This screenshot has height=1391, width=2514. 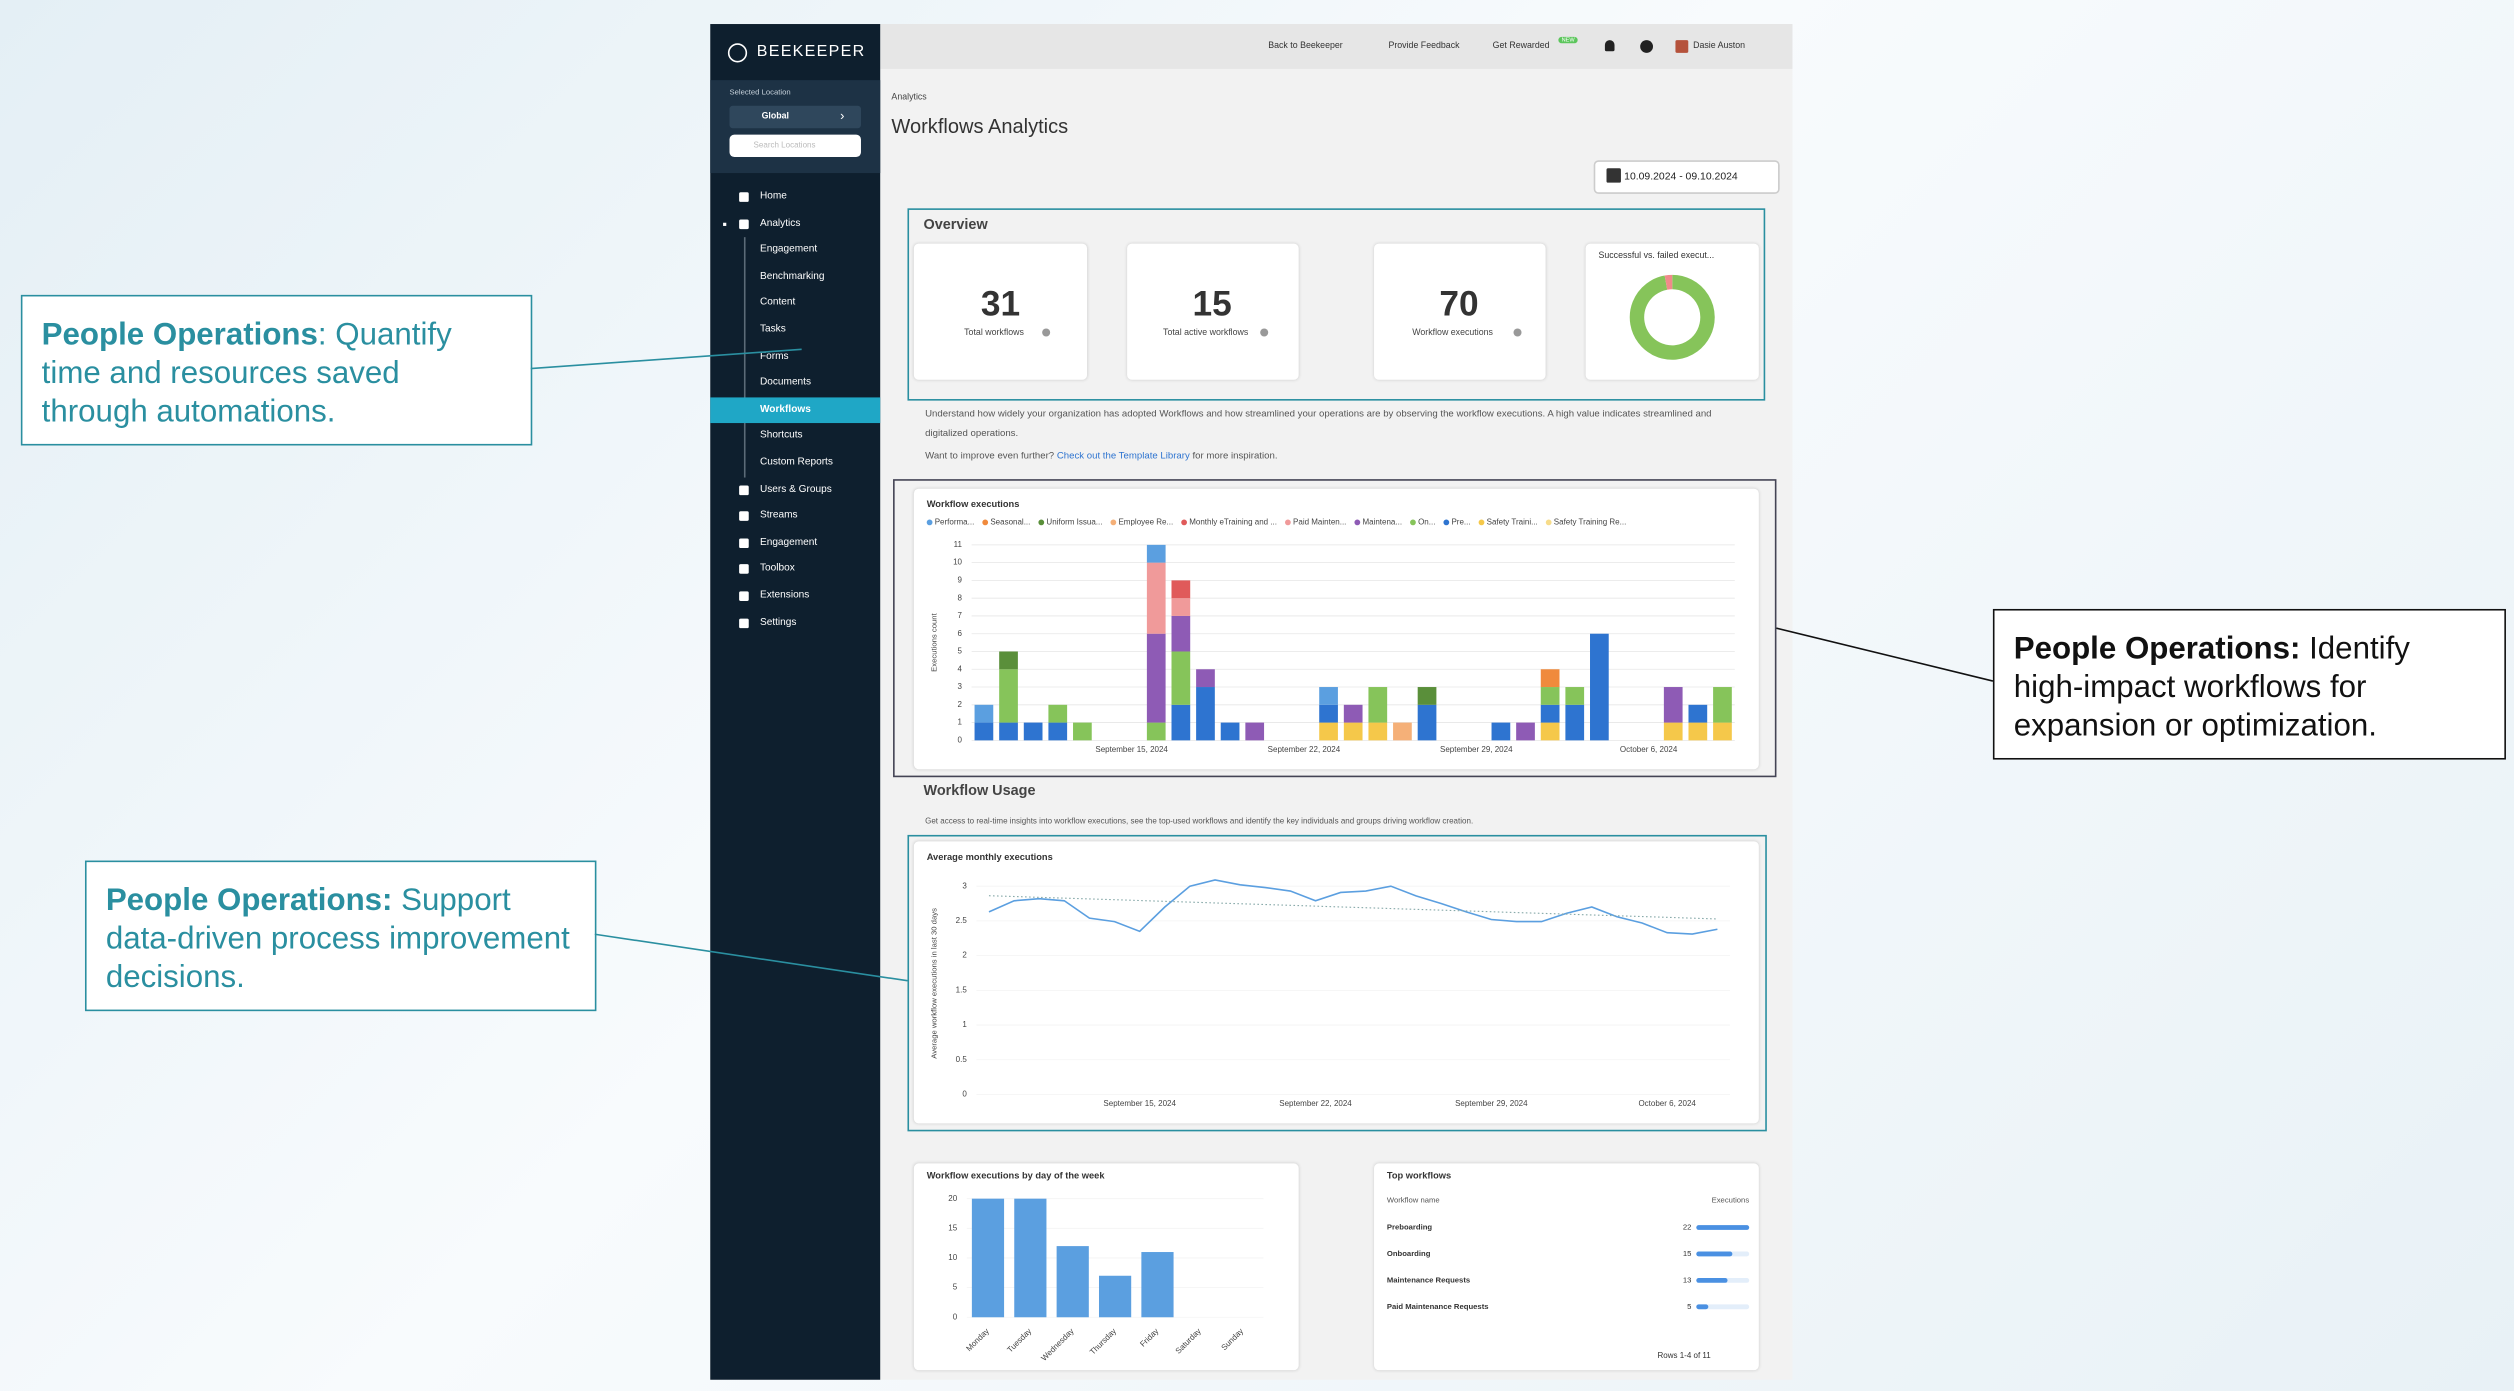 I want to click on trendline, so click(x=1353, y=907).